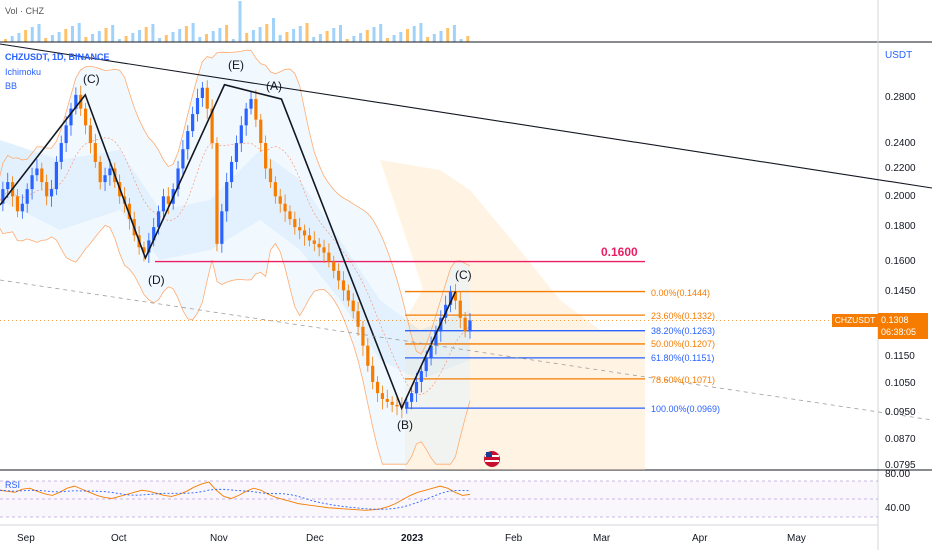  I want to click on indicator-bb: BB, so click(11, 86).